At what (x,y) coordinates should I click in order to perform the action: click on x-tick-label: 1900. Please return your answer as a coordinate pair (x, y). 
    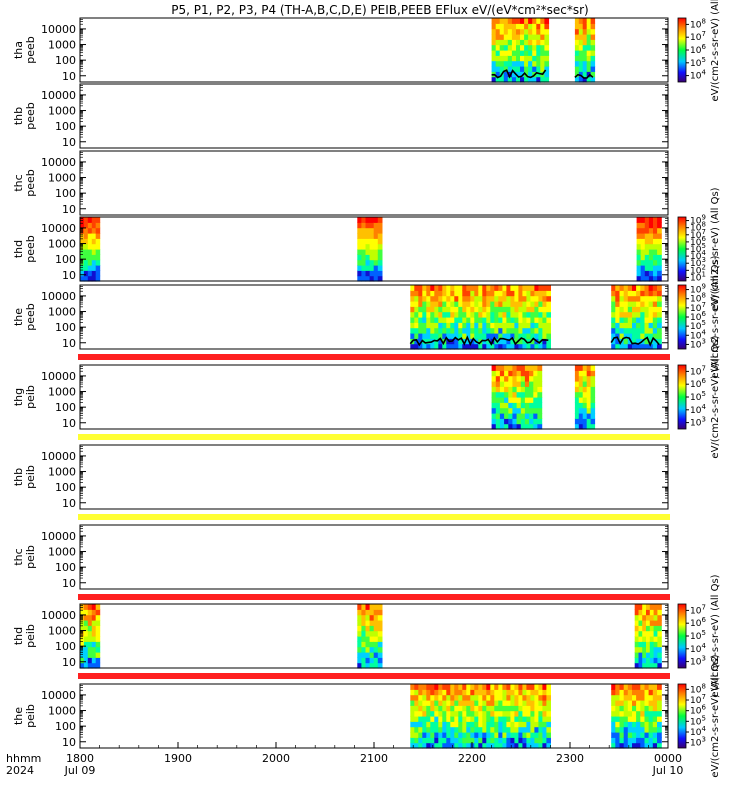
    Looking at the image, I should click on (178, 758).